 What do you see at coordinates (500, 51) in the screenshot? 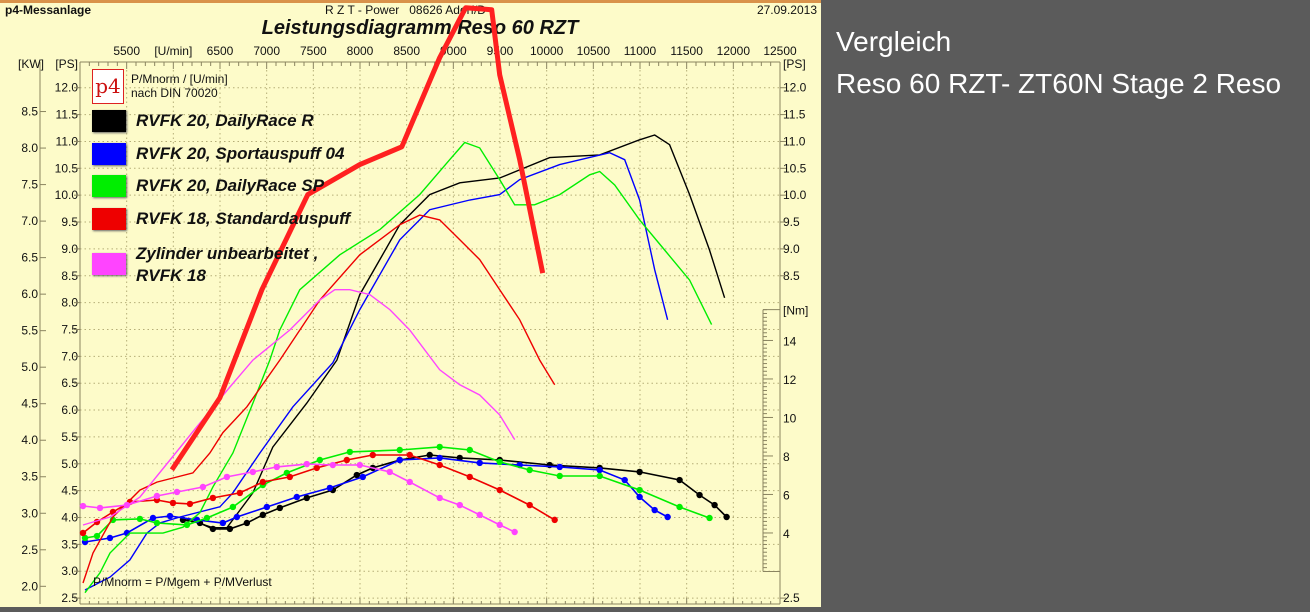
I see `x-tick-label: 9500` at bounding box center [500, 51].